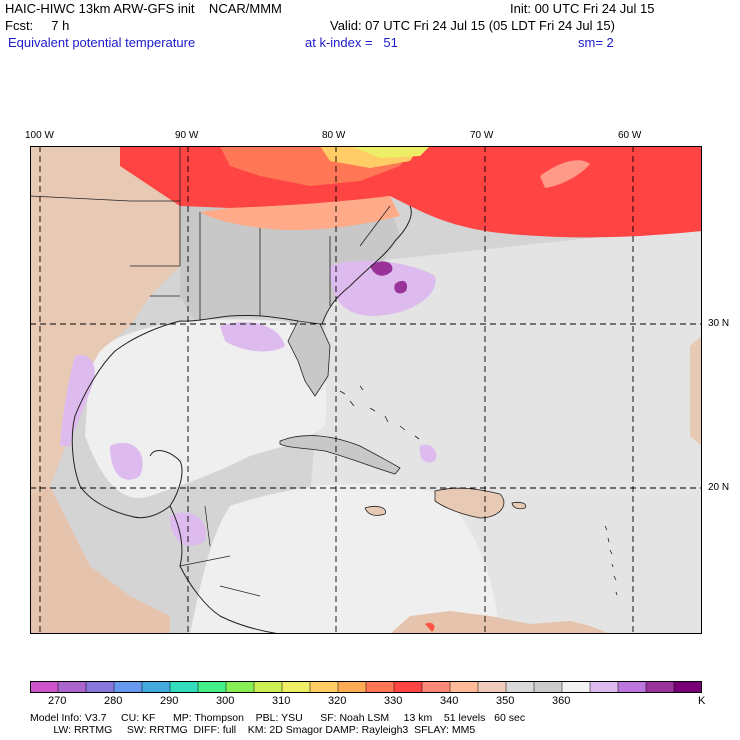 The image size is (740, 740). I want to click on purple-patch-caribbean, so click(428, 453).